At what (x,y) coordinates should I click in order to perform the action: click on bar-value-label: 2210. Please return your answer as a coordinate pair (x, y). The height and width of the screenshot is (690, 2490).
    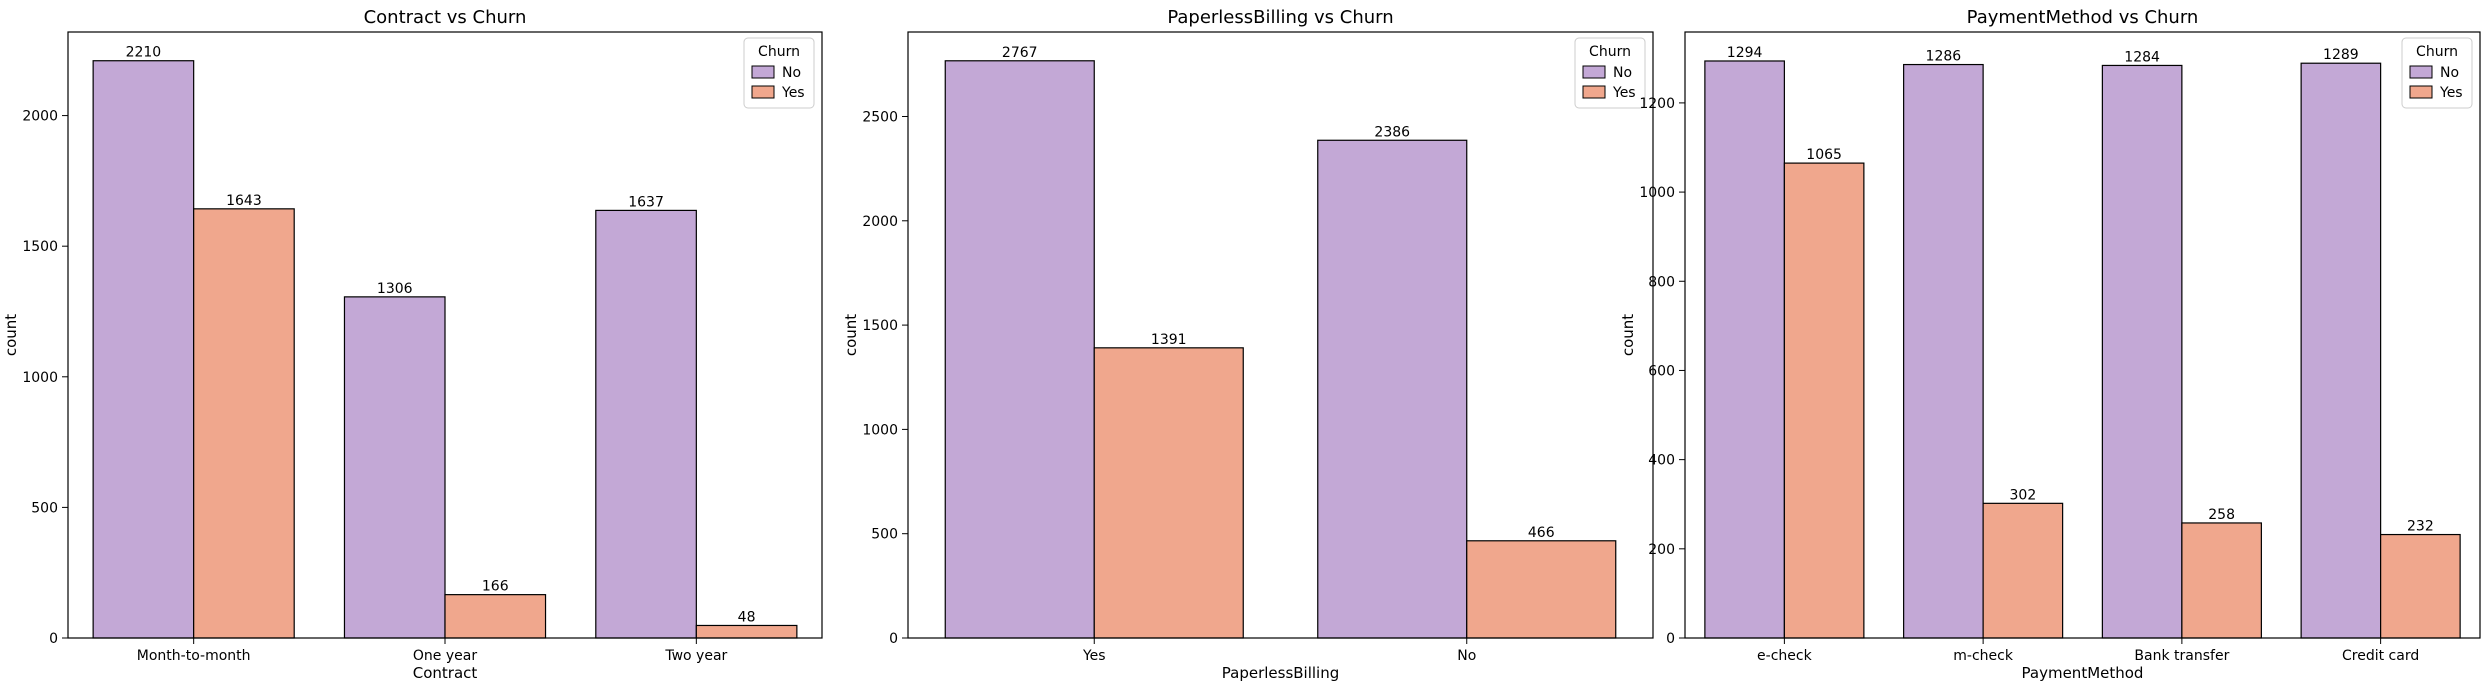
    Looking at the image, I should click on (144, 53).